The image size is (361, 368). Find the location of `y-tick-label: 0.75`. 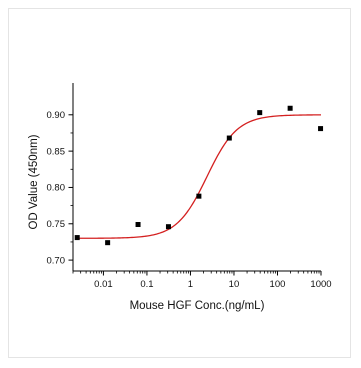

y-tick-label: 0.75 is located at coordinates (56, 224).